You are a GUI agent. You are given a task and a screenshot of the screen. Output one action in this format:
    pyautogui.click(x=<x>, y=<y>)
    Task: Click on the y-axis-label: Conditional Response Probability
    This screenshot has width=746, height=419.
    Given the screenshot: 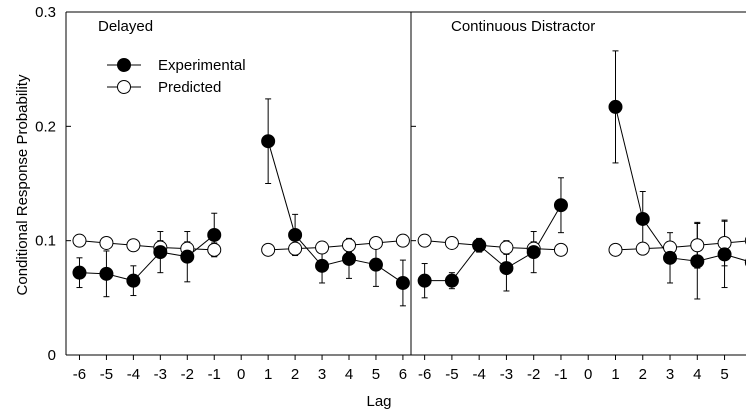 What is the action you would take?
    pyautogui.click(x=22, y=184)
    